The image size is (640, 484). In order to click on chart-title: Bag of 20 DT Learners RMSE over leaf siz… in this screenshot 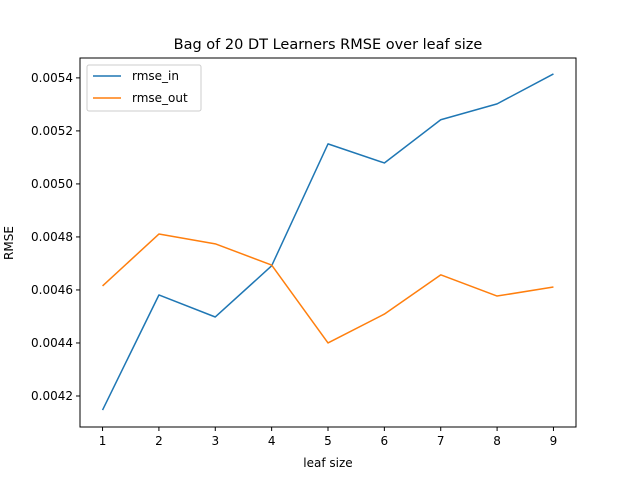, I will do `click(328, 45)`.